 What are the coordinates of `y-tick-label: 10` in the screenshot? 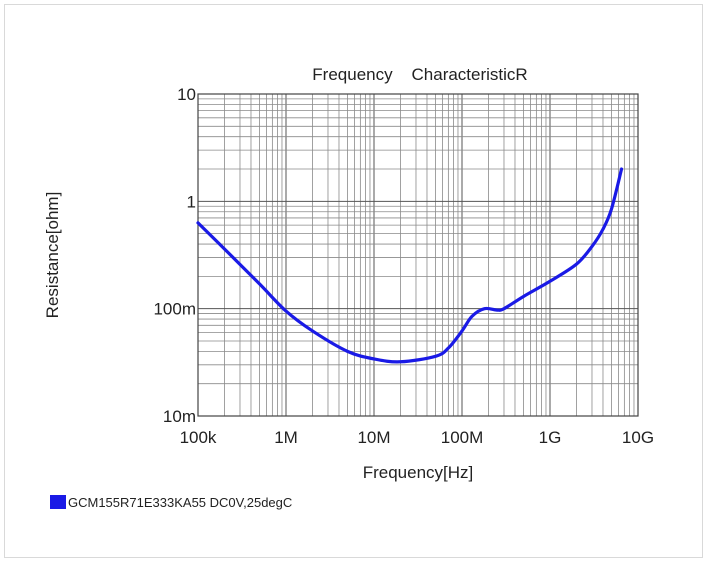 It's located at (186, 94).